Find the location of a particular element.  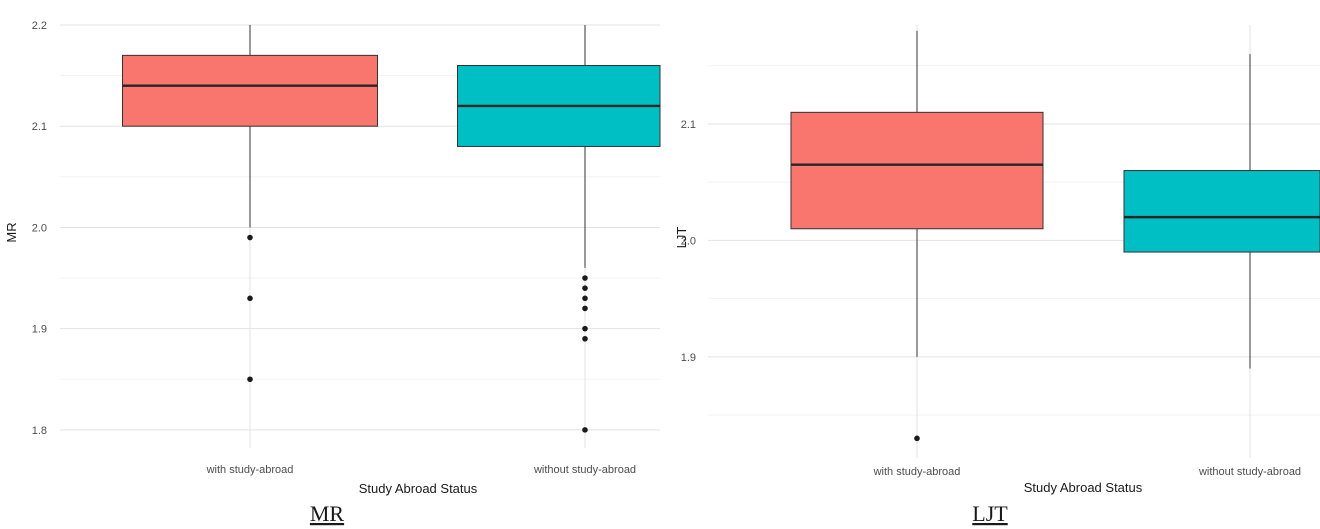

panel-caption: LJT is located at coordinates (990, 513).